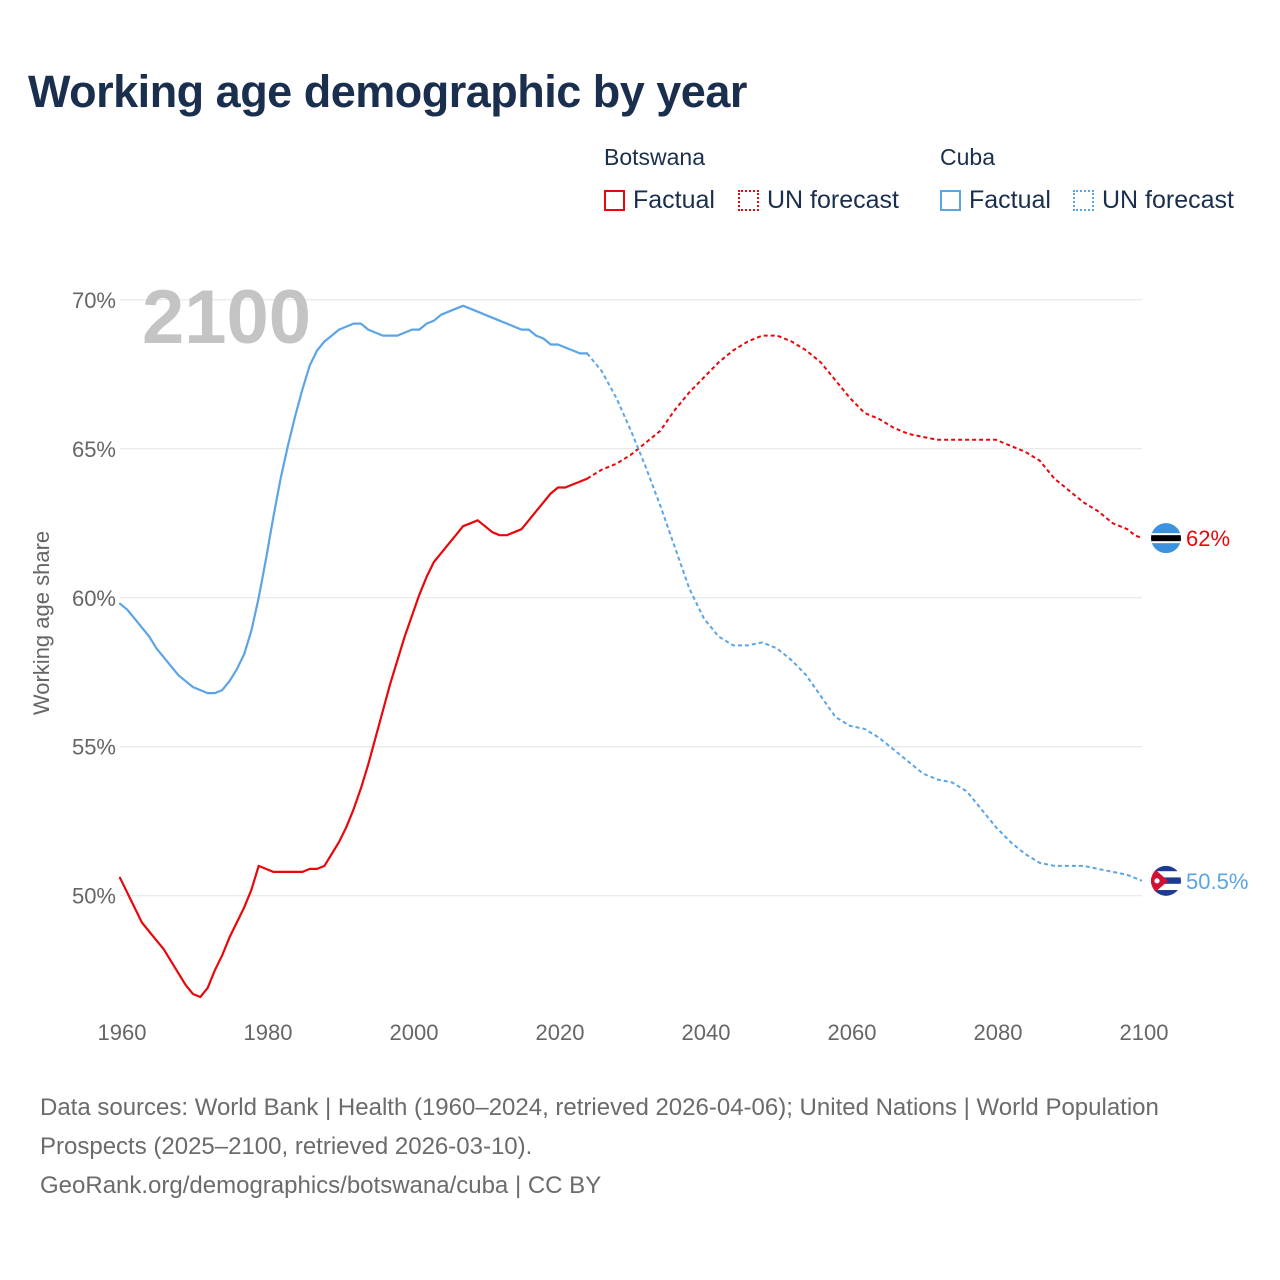 The image size is (1280, 1280). Describe the element at coordinates (706, 1032) in the screenshot. I see `x-tick-label: 2040` at that location.